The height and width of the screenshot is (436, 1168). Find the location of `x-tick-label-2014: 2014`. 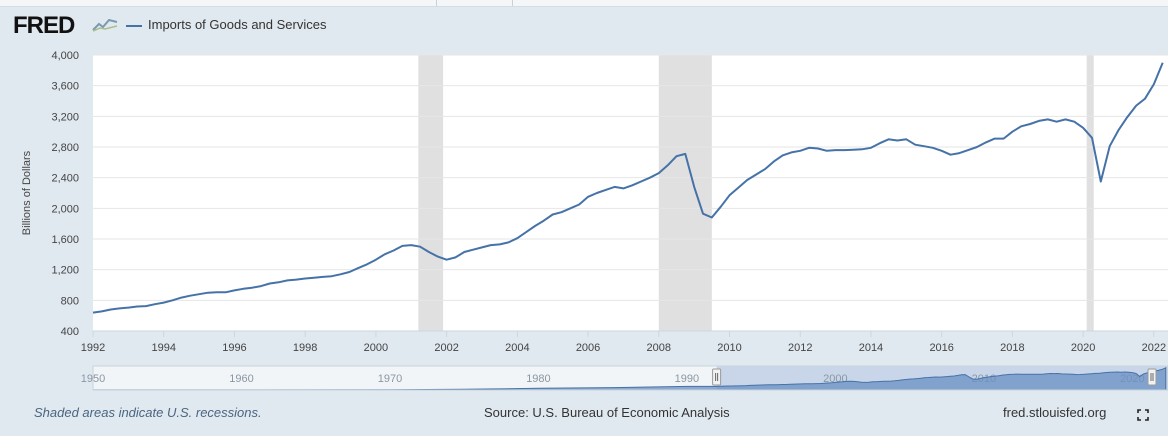

x-tick-label-2014: 2014 is located at coordinates (871, 348).